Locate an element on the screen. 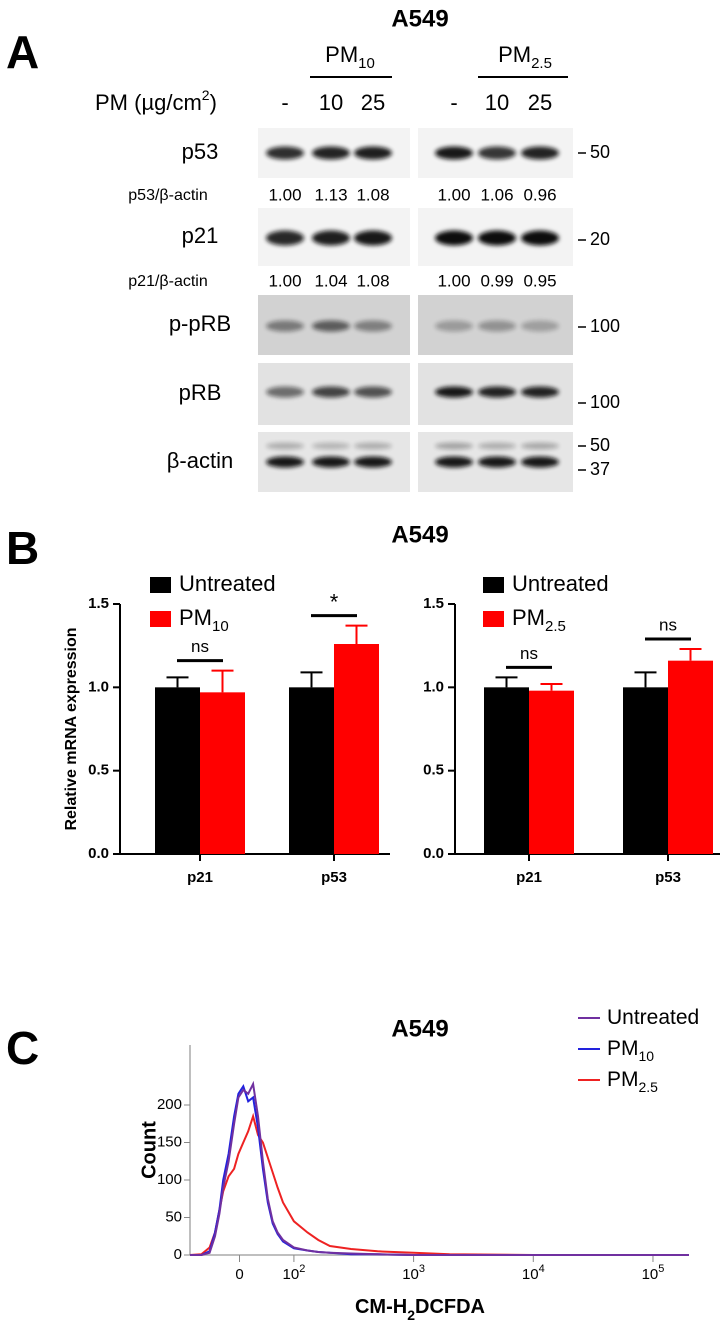 The width and height of the screenshot is (725, 1323). dose: - is located at coordinates (453, 102).